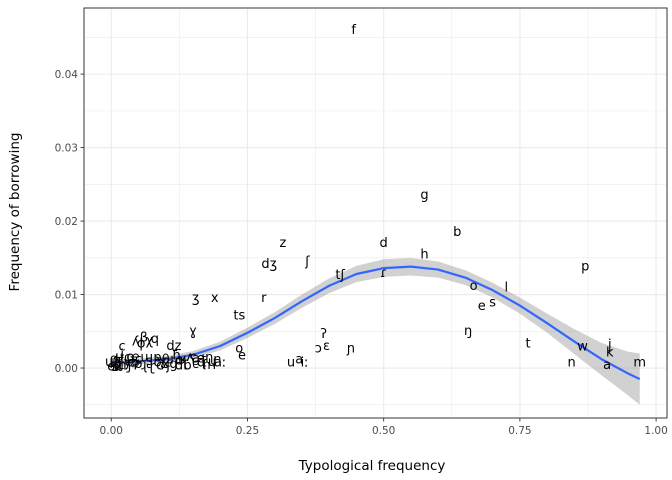 The height and width of the screenshot is (480, 672). What do you see at coordinates (506, 288) in the screenshot?
I see `data-point-label: l` at bounding box center [506, 288].